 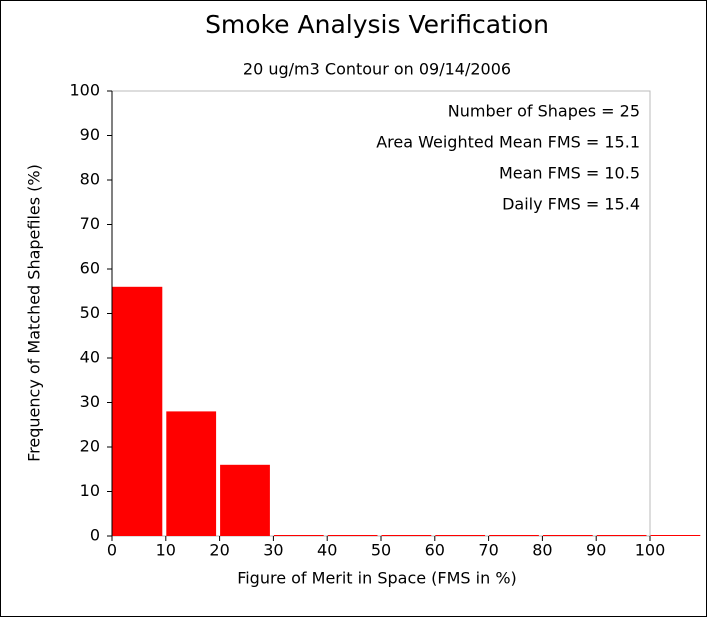 I want to click on y-tick-label: 100, so click(x=84, y=90).